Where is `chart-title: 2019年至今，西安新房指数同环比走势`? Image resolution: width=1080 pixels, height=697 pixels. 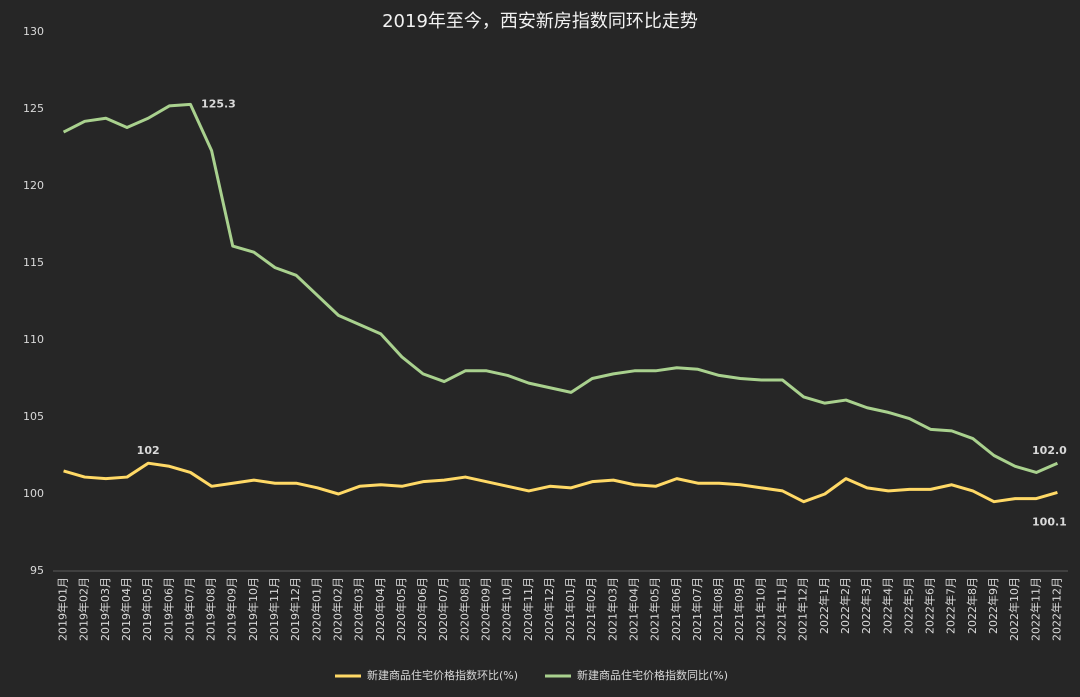
chart-title: 2019年至今，西安新房指数同环比走势 is located at coordinates (540, 21).